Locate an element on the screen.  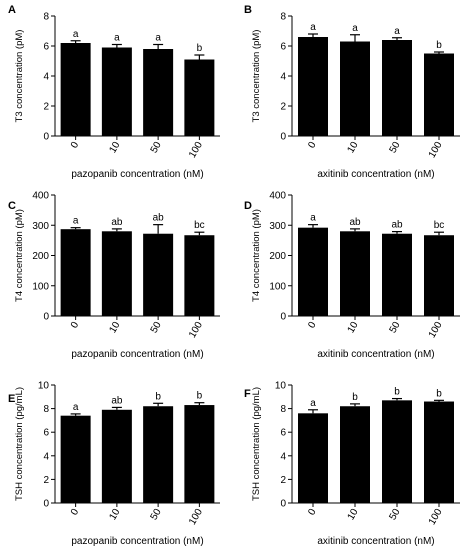
panel-label: E is located at coordinates (11, 399).